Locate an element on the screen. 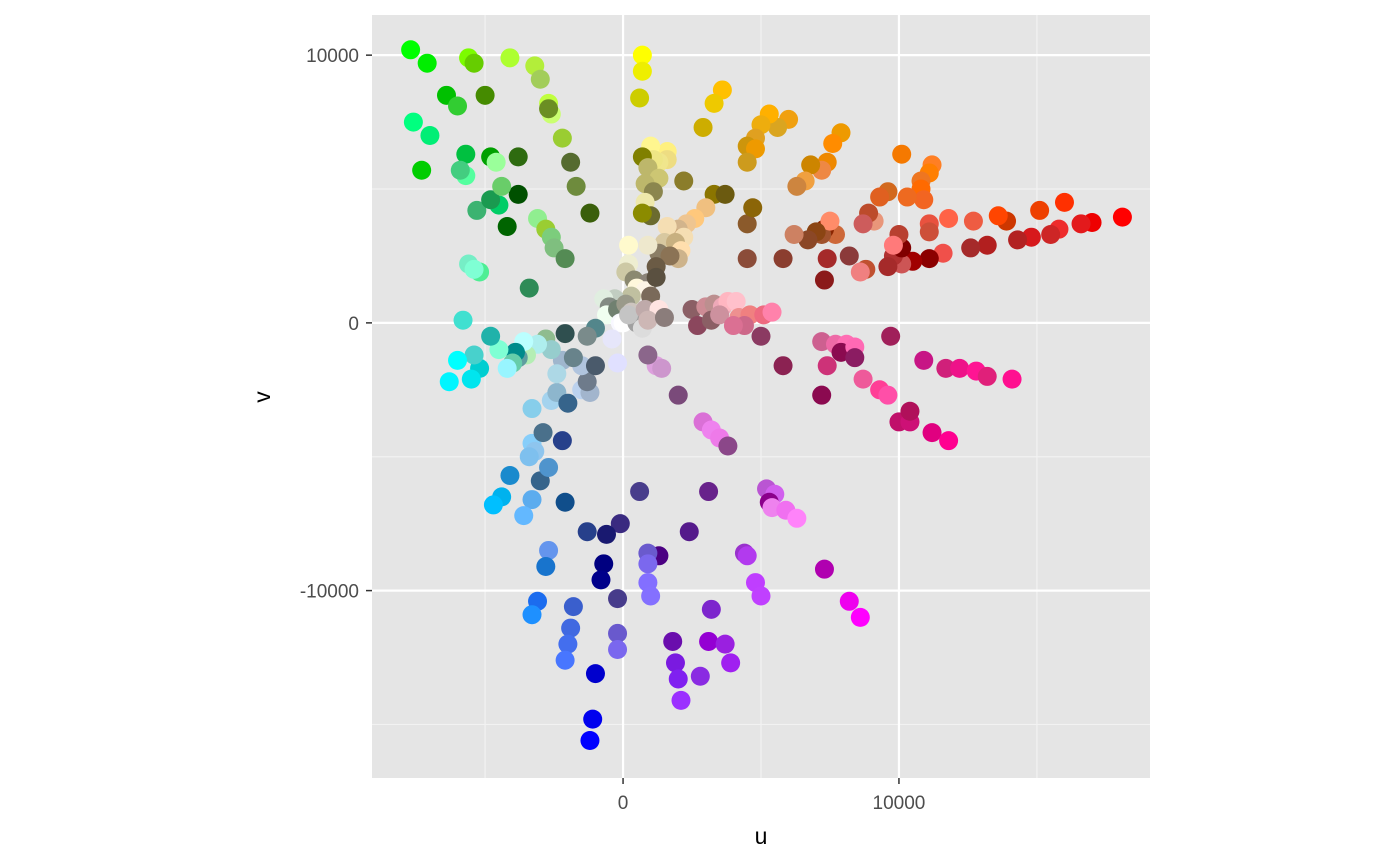 This screenshot has width=1400, height=866. x-axis-title: u is located at coordinates (761, 836).